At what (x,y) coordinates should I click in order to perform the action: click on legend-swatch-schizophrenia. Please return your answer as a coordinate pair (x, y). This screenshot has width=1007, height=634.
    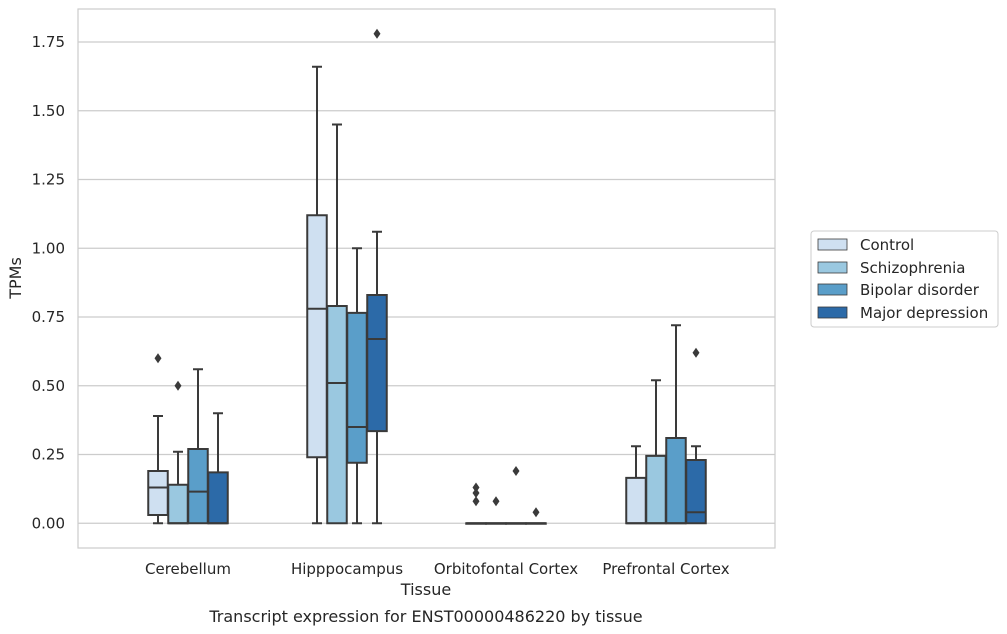
    Looking at the image, I should click on (832, 267).